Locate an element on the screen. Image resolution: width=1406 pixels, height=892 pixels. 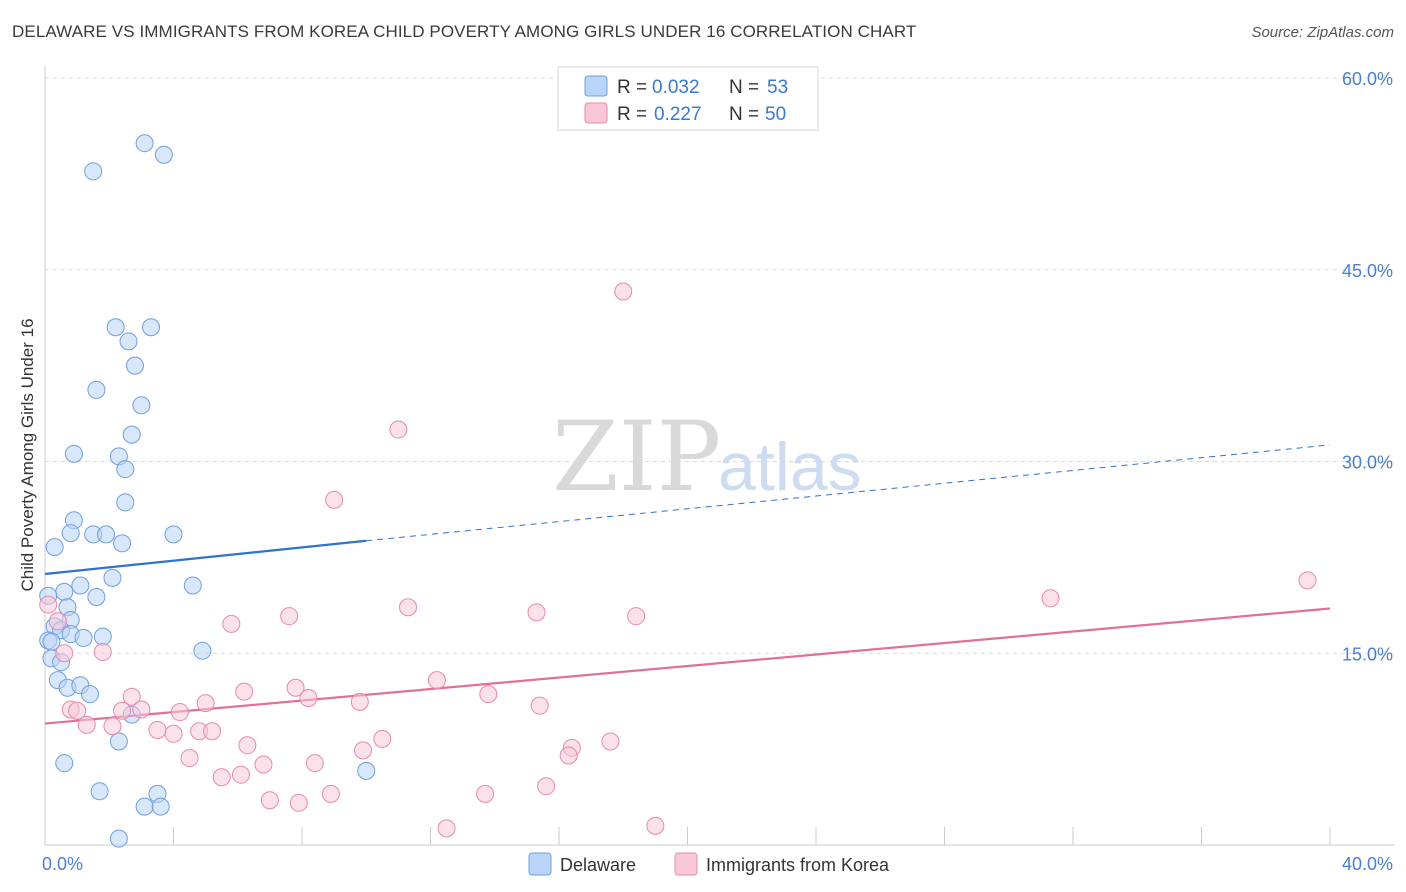
legend-r-value: 0.032 is located at coordinates (676, 87).